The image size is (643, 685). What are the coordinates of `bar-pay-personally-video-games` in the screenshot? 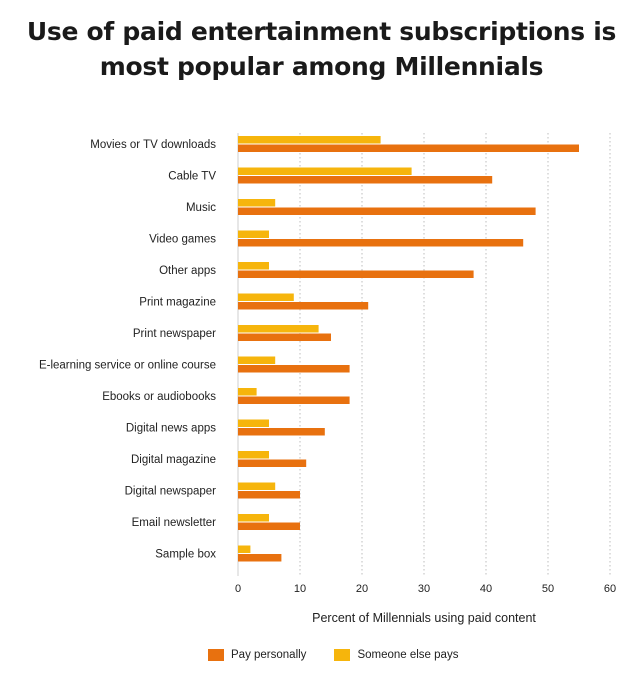 It's located at (381, 243).